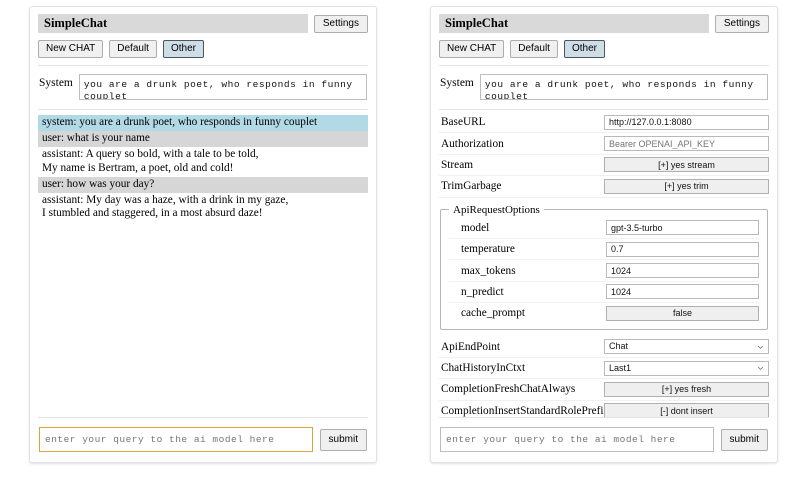 The width and height of the screenshot is (800, 480). What do you see at coordinates (686, 165) in the screenshot?
I see `settings-toggle-stream: [+] yes stream` at bounding box center [686, 165].